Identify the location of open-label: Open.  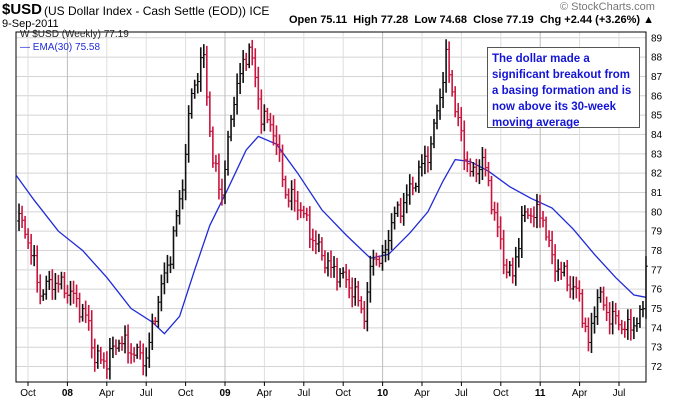
(303, 20).